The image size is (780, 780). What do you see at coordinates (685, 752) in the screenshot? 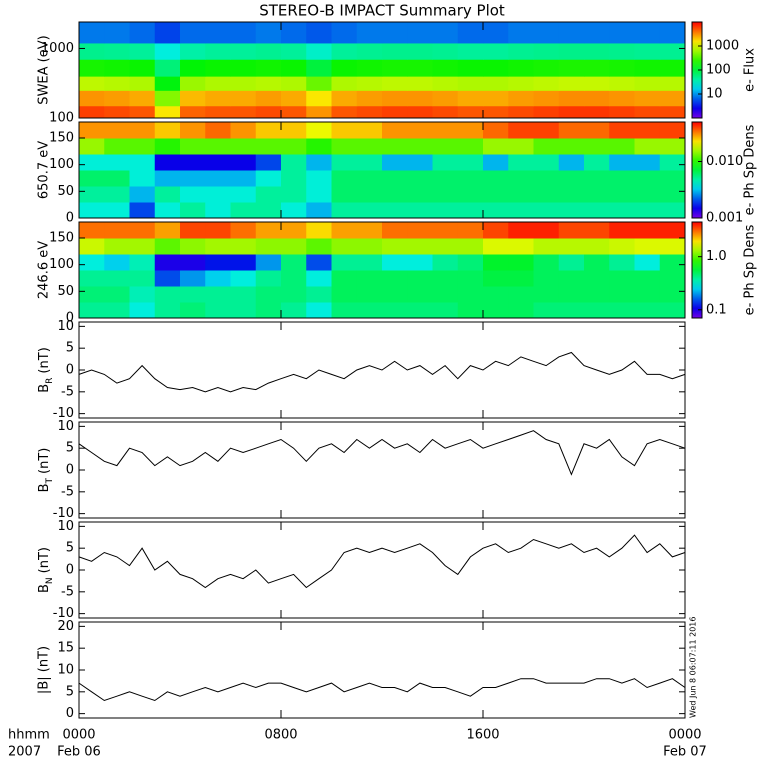
I see `x-date-label: Feb 07` at bounding box center [685, 752].